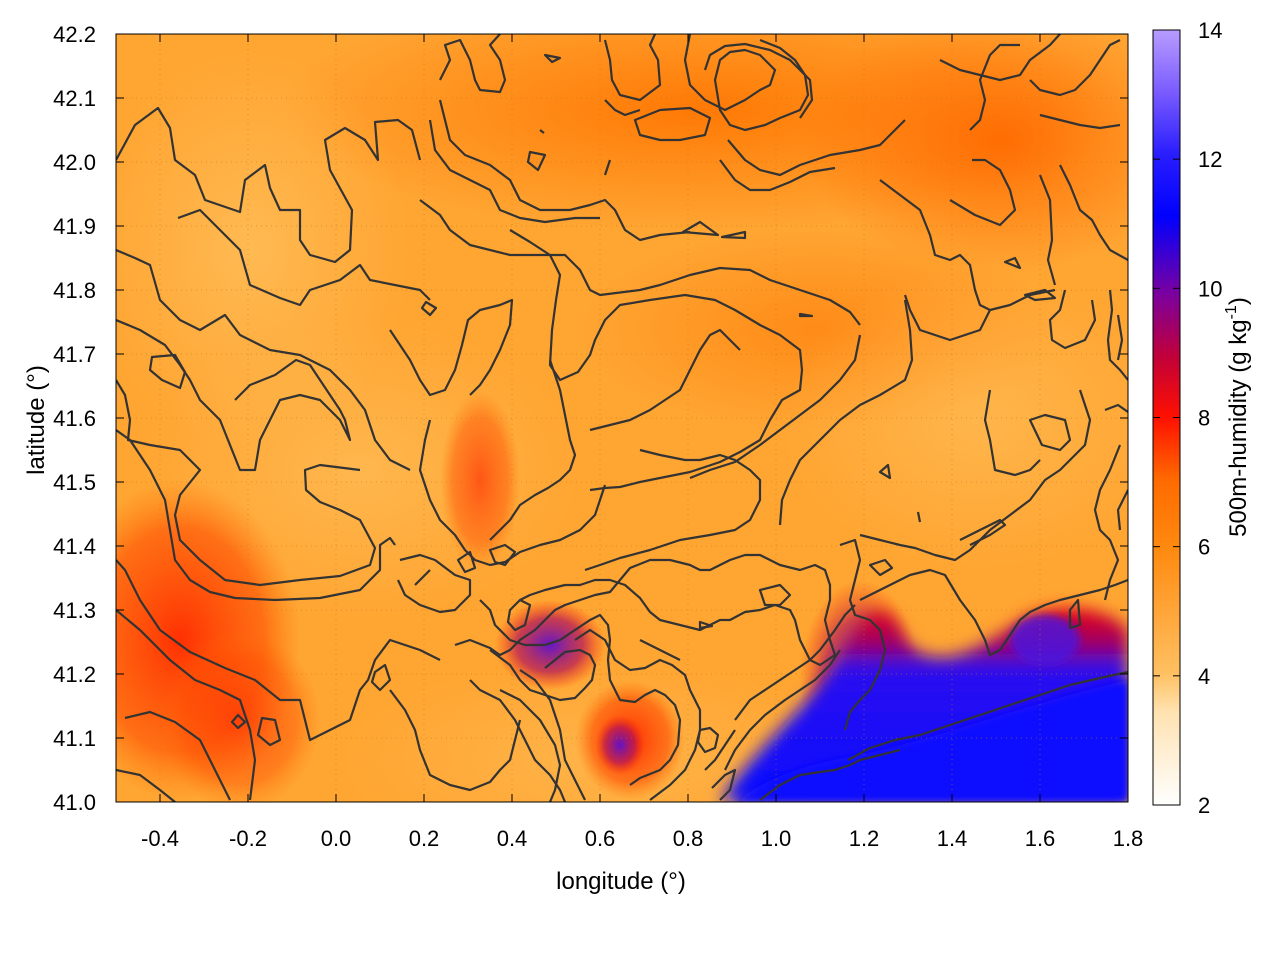 This screenshot has height=965, width=1280. I want to click on y-tick-label: 41.3, so click(74, 610).